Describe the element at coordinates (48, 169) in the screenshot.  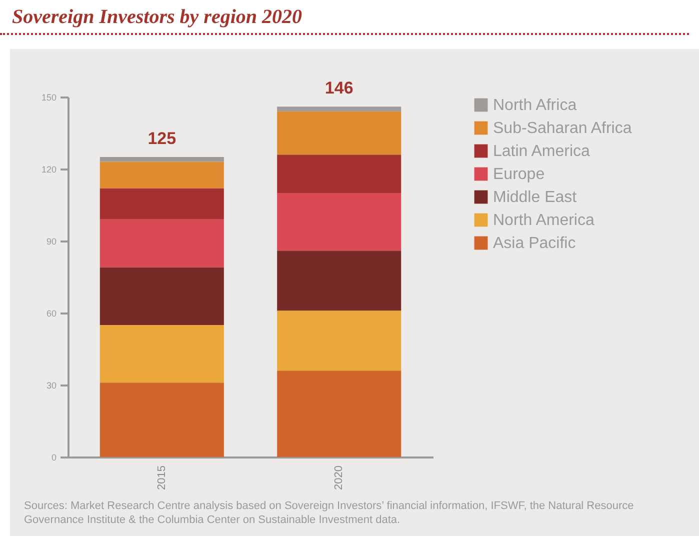
I see `y-tick-label: 120` at that location.